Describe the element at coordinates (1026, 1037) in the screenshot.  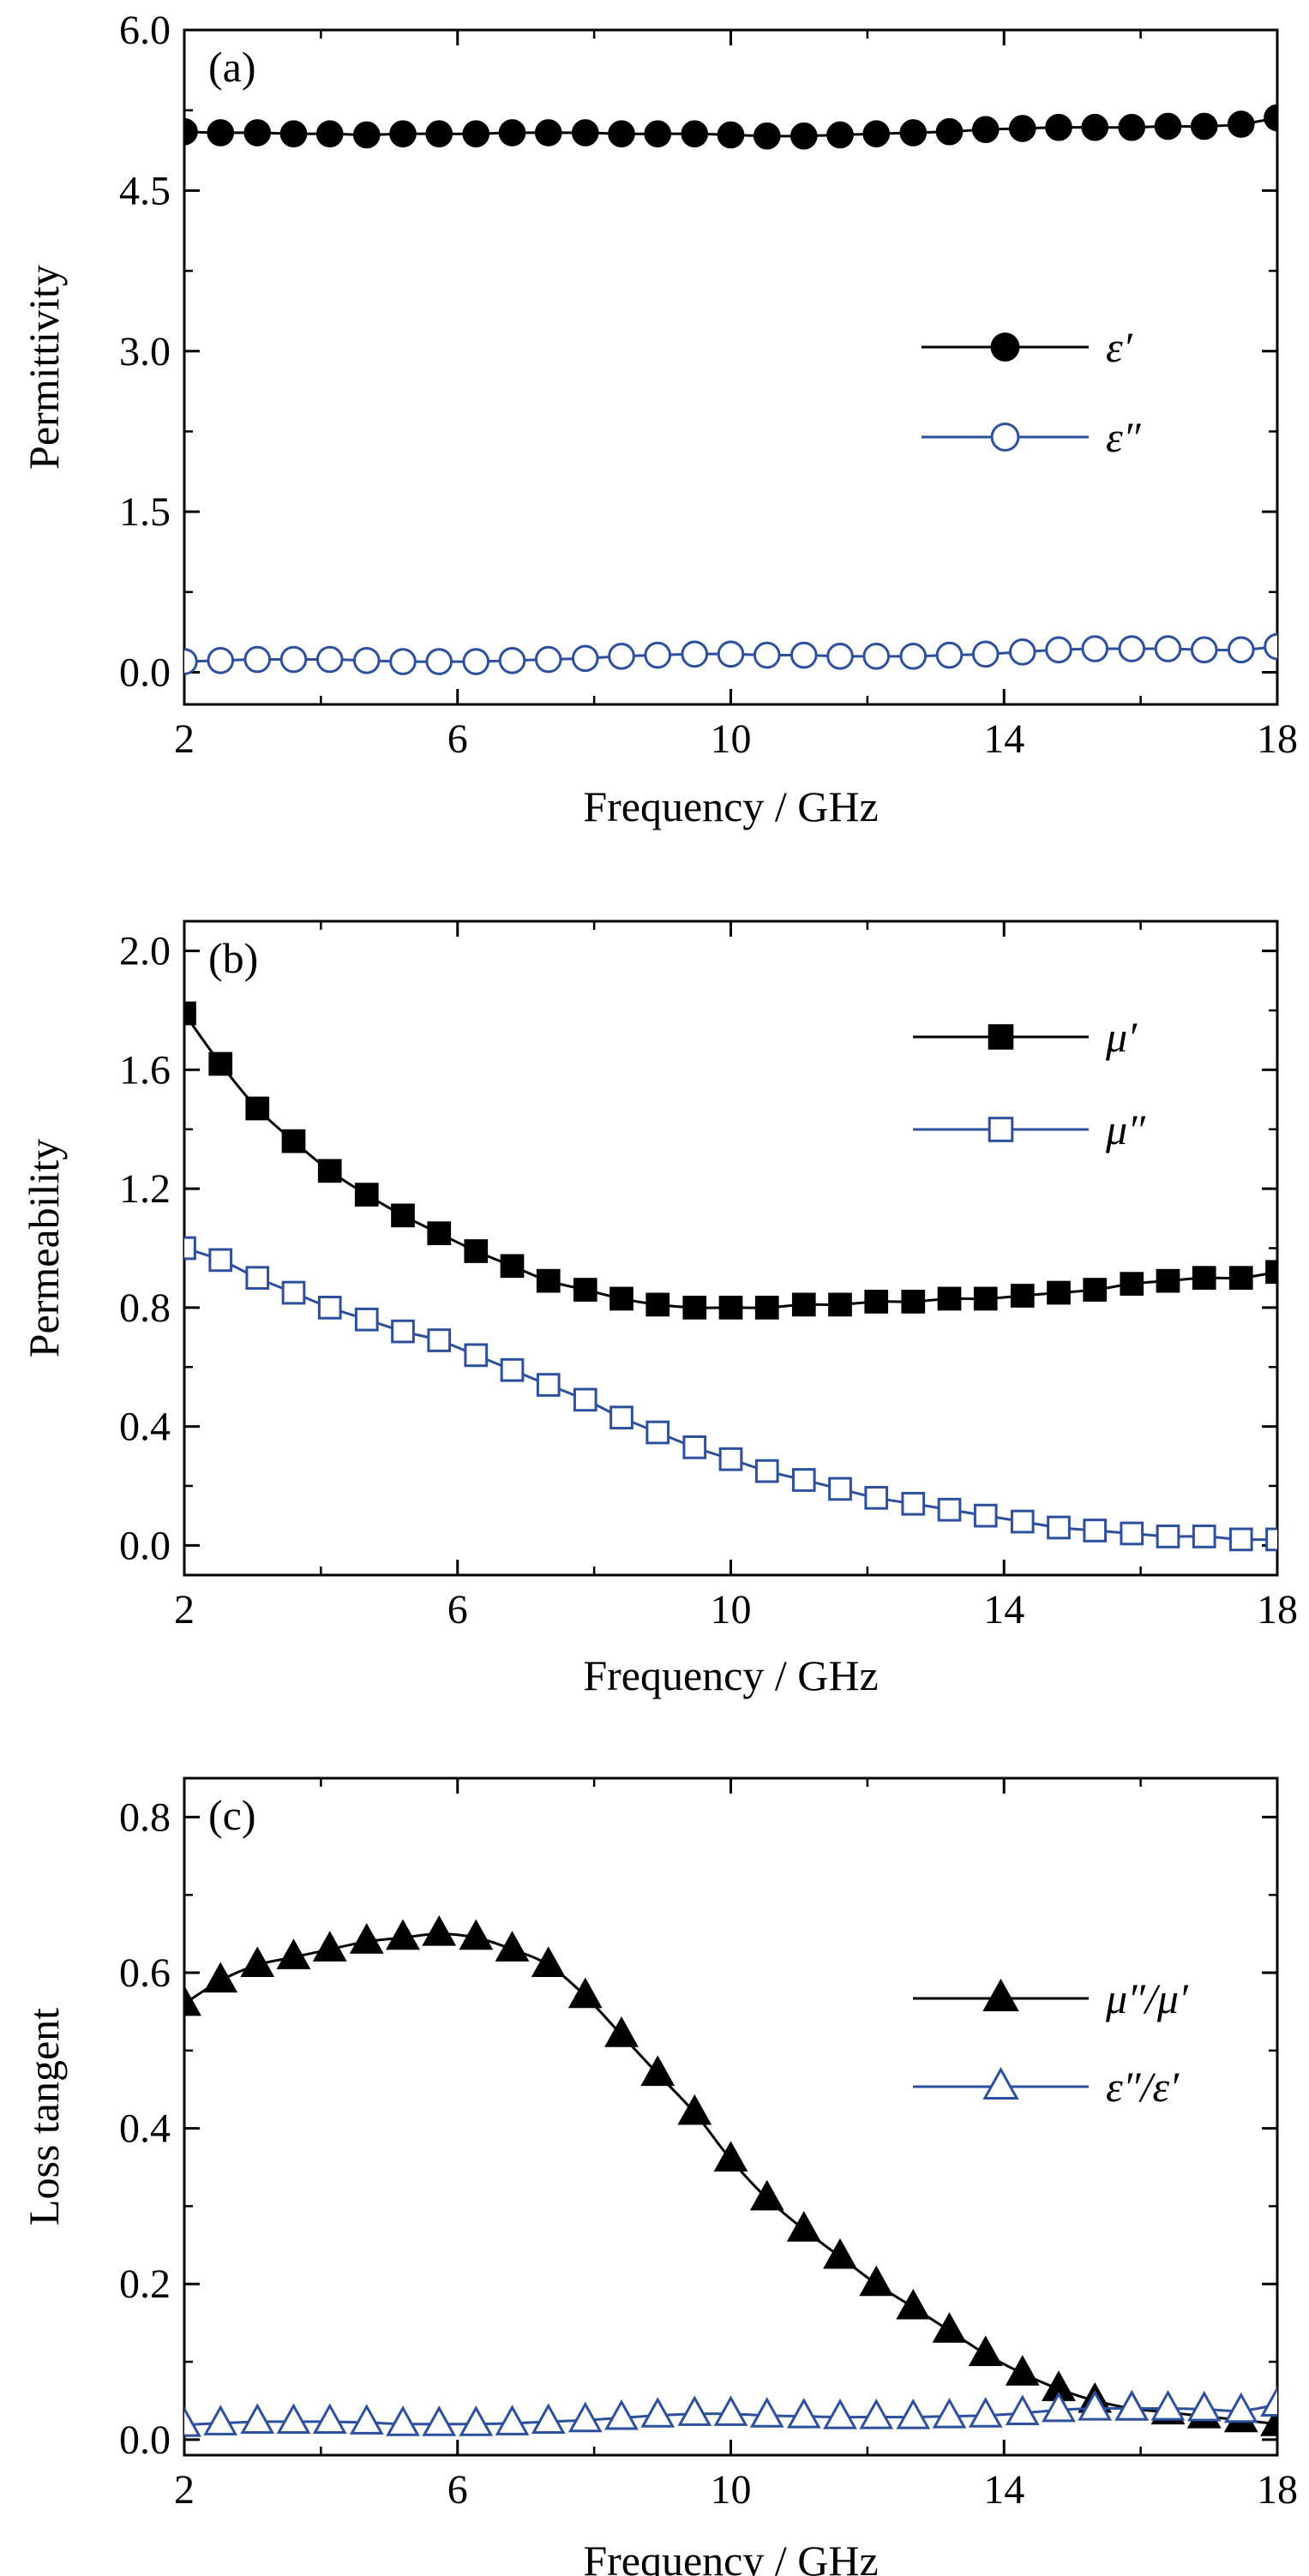
I see `legend-entry: μ′` at that location.